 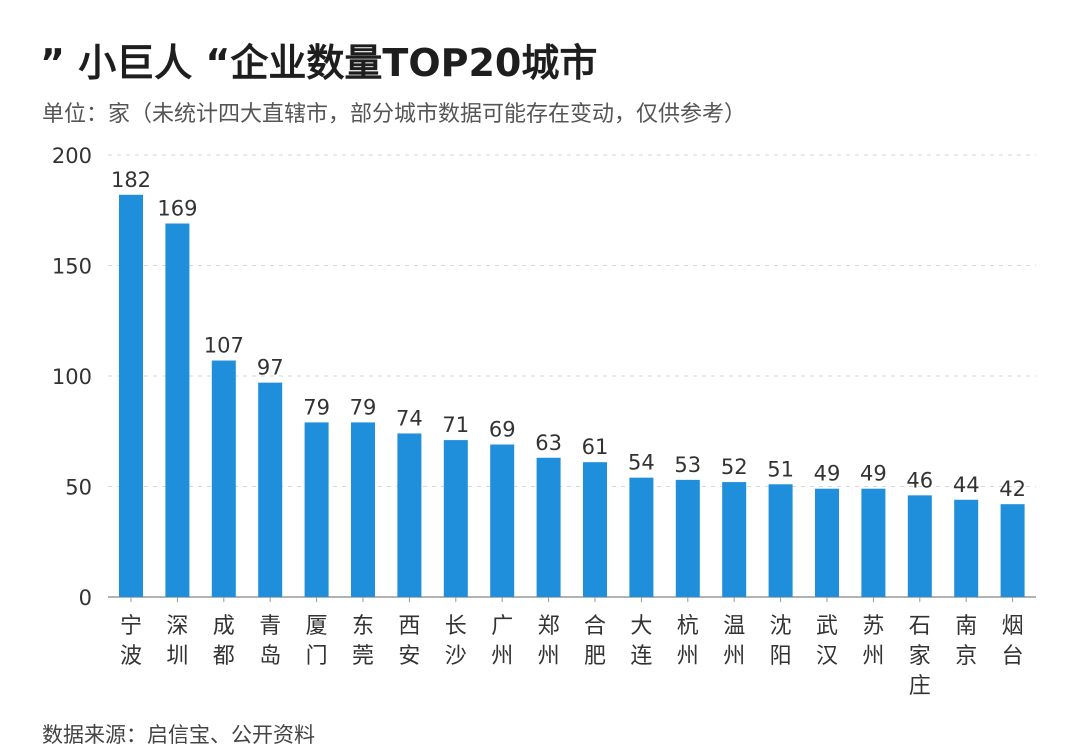 I want to click on data-label: 107, so click(x=224, y=346).